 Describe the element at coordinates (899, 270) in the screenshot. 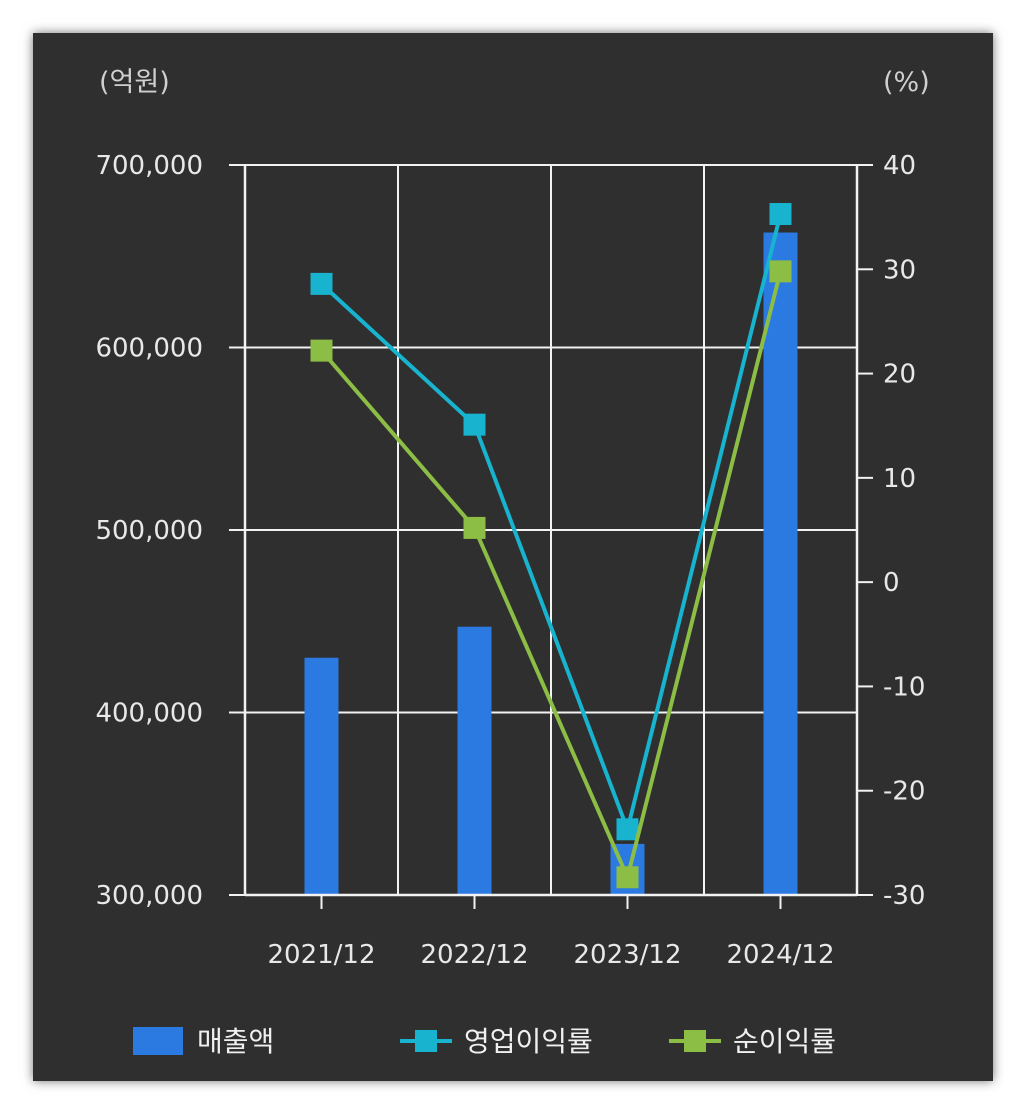

I see `right-tick-label: 30` at that location.